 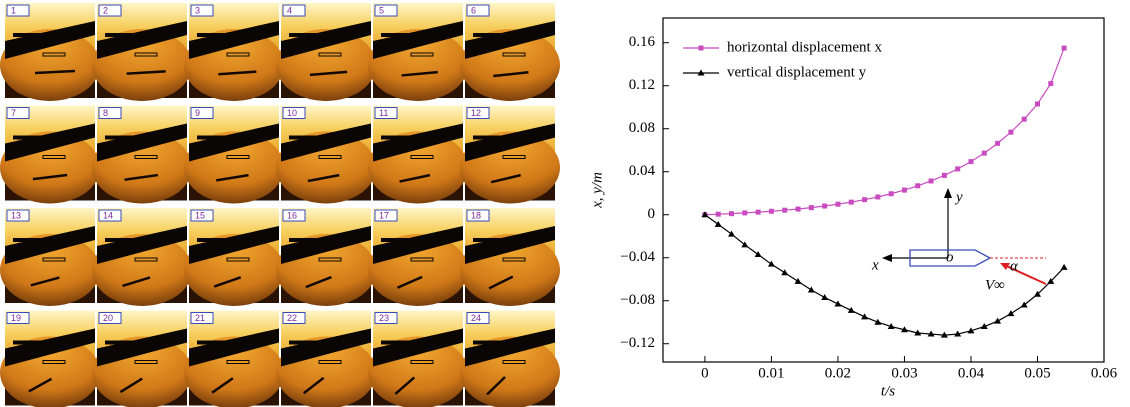 What do you see at coordinates (510, 358) in the screenshot?
I see `frame: 24` at bounding box center [510, 358].